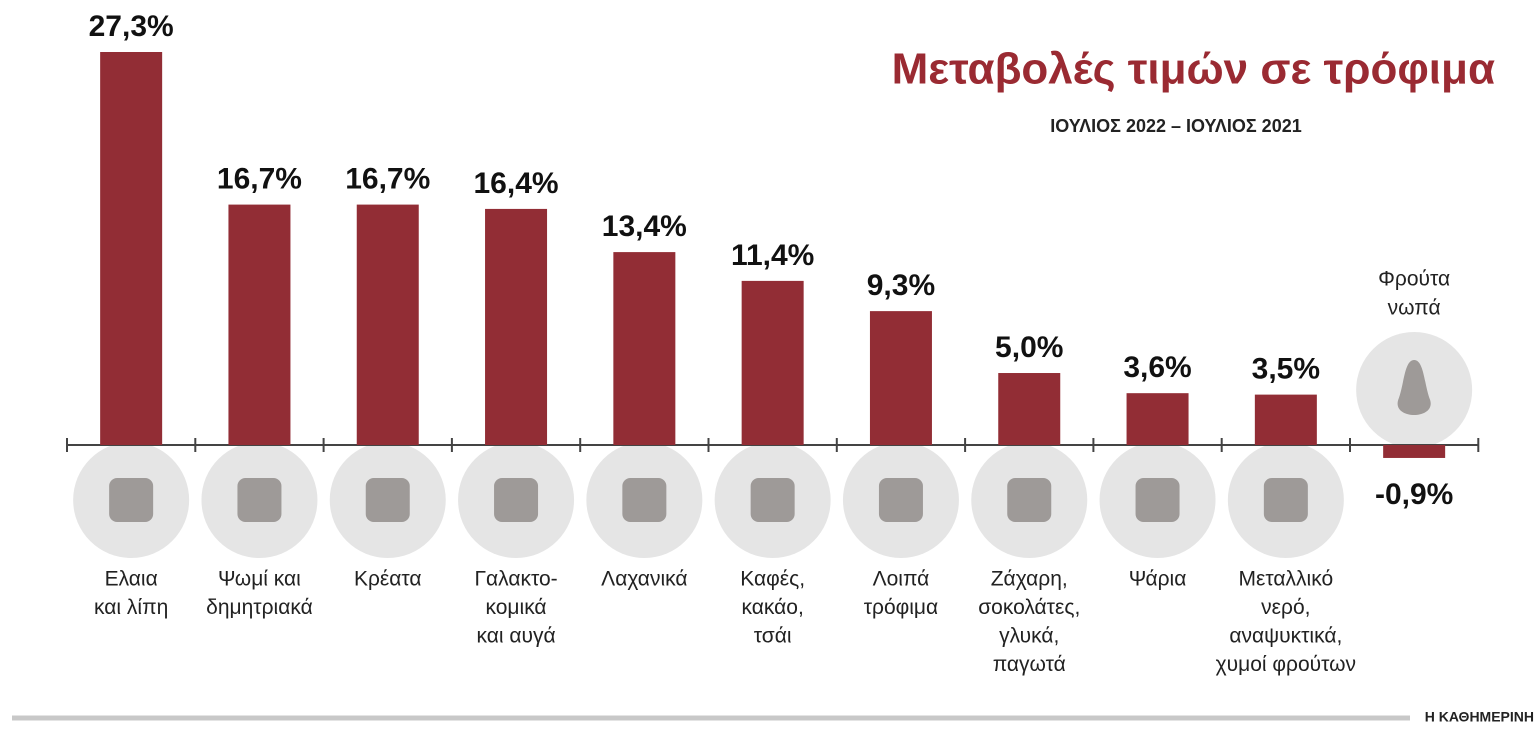 This screenshot has width=1536, height=732. I want to click on category-label: νερό,, so click(1285, 607).